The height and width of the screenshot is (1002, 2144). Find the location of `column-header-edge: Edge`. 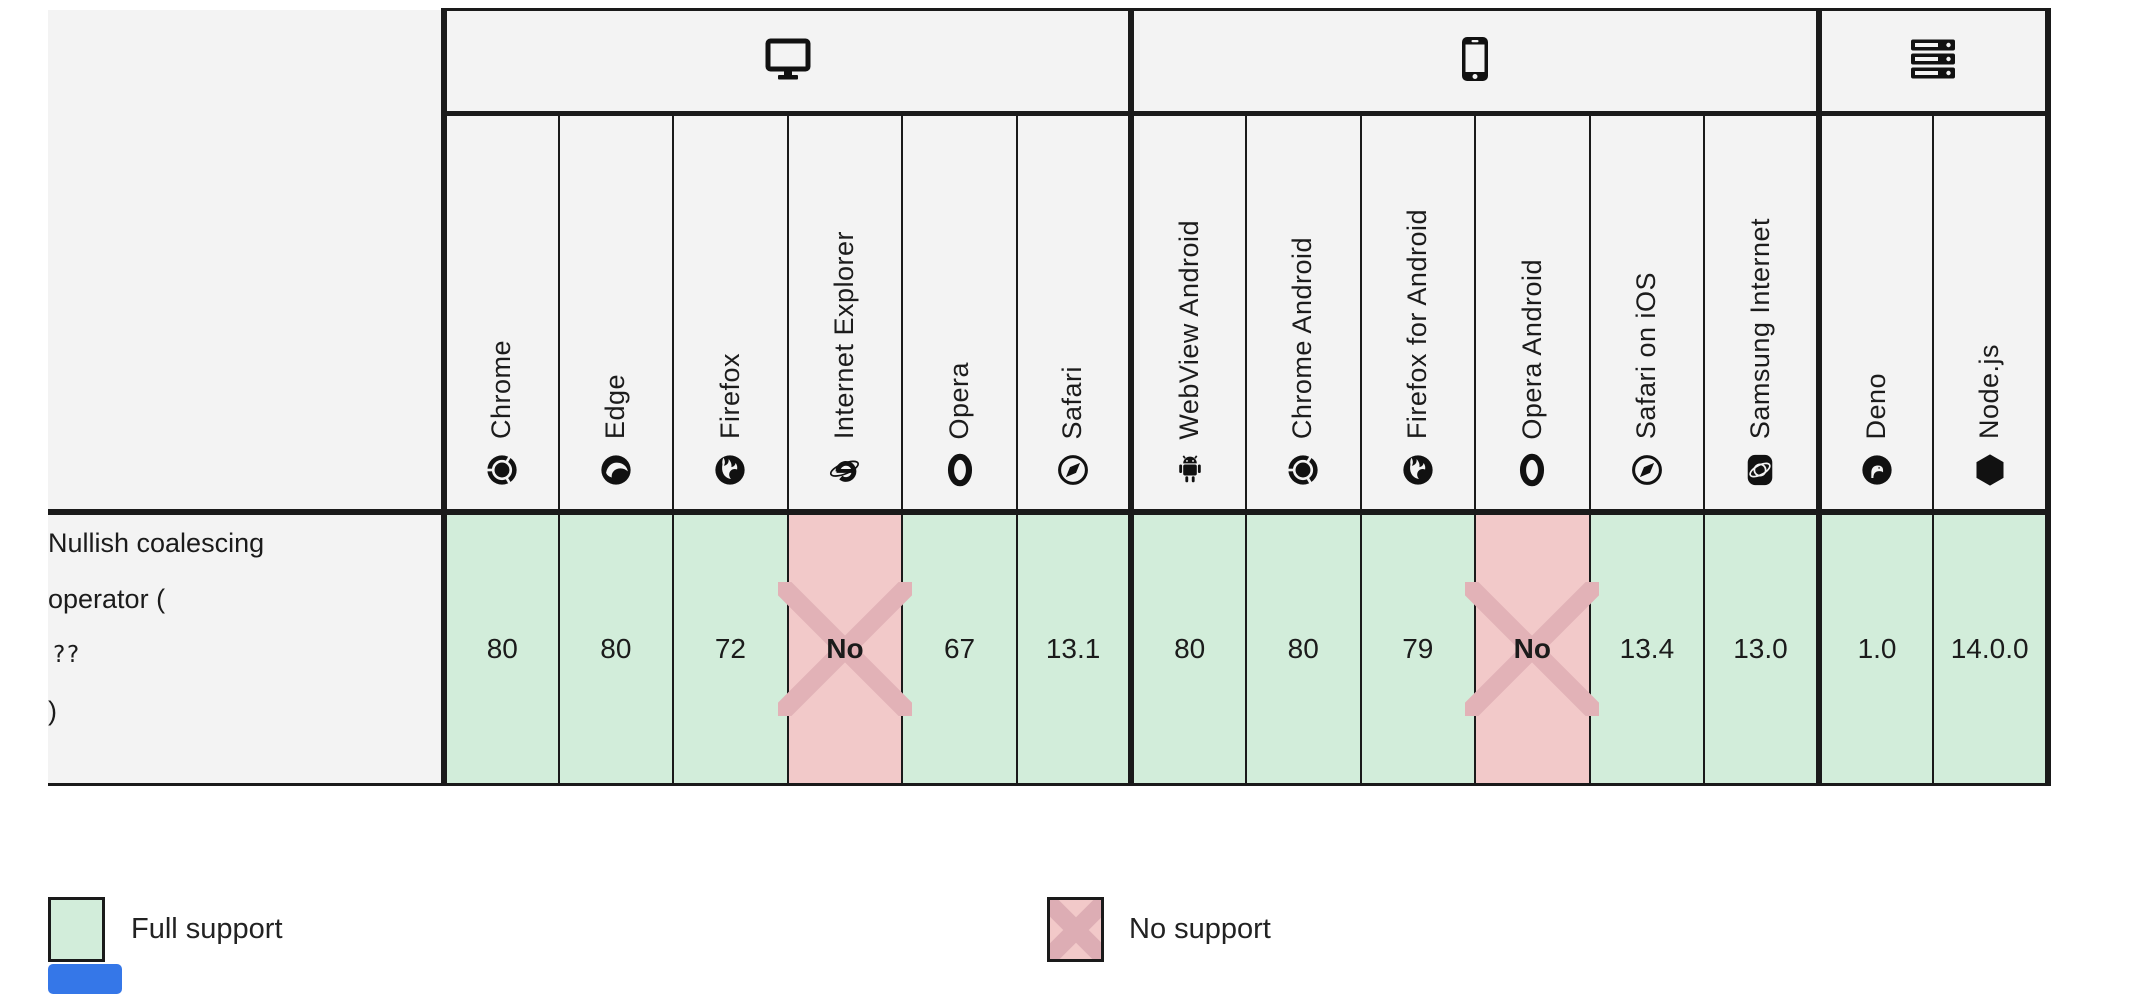

column-header-edge: Edge is located at coordinates (615, 314).